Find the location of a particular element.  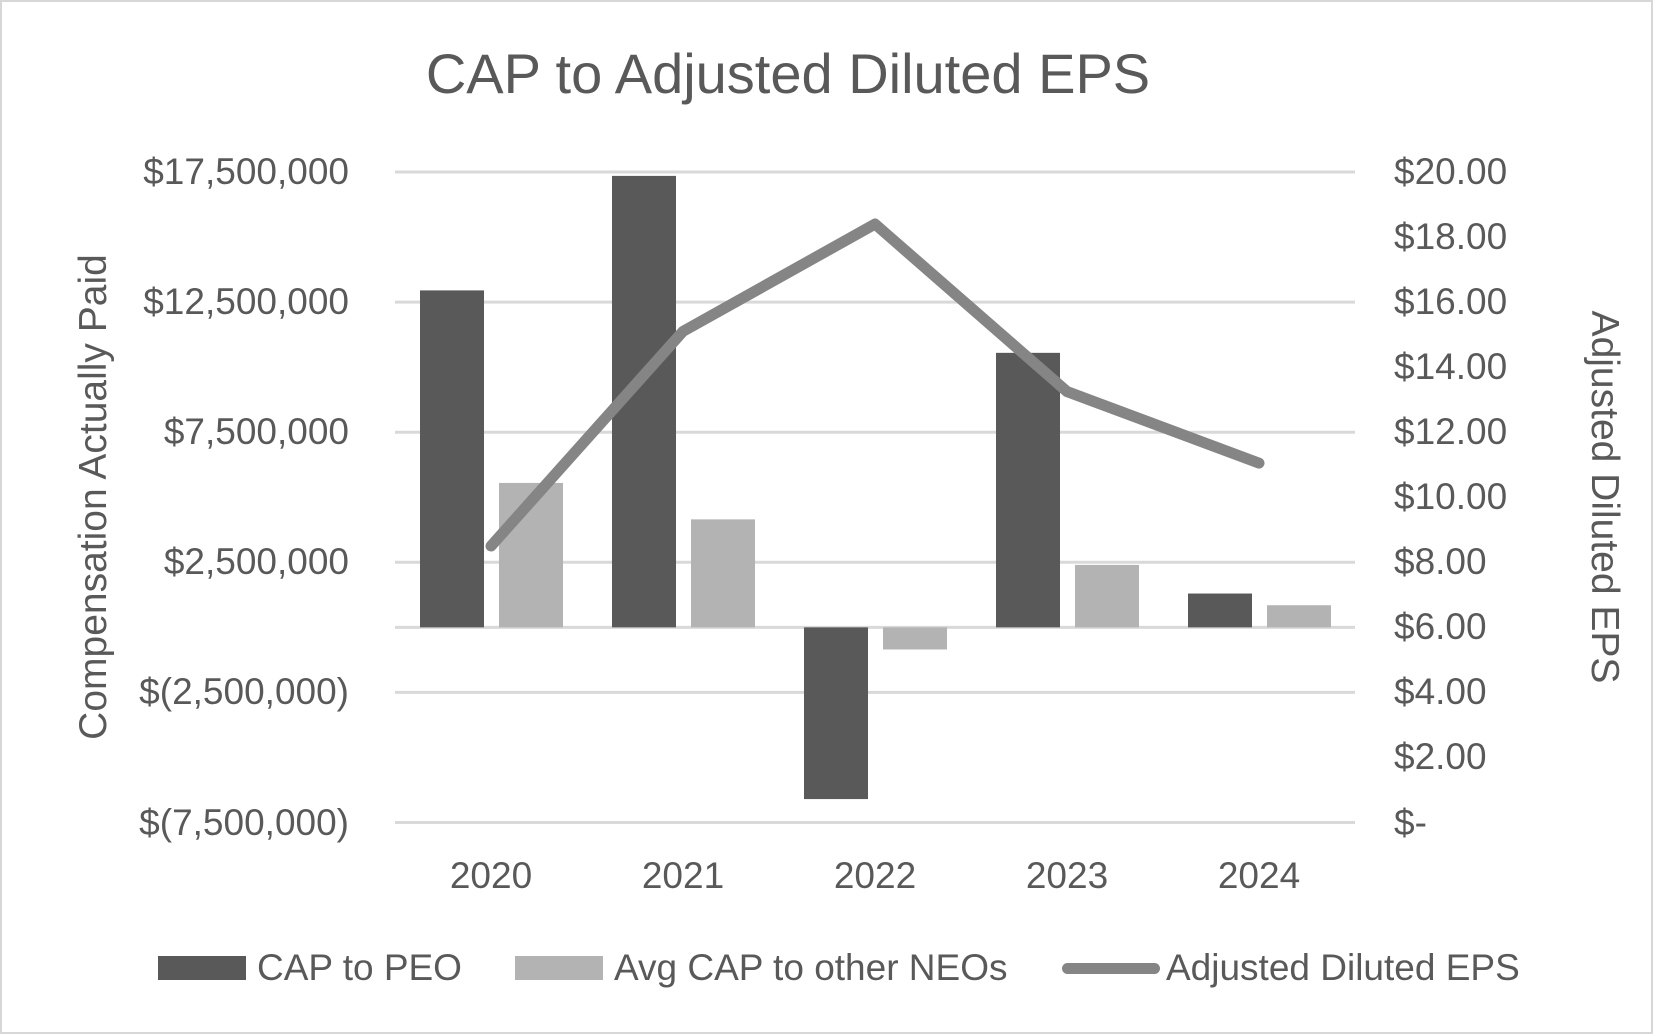

right-axis-tick: $8.00 is located at coordinates (1440, 562).